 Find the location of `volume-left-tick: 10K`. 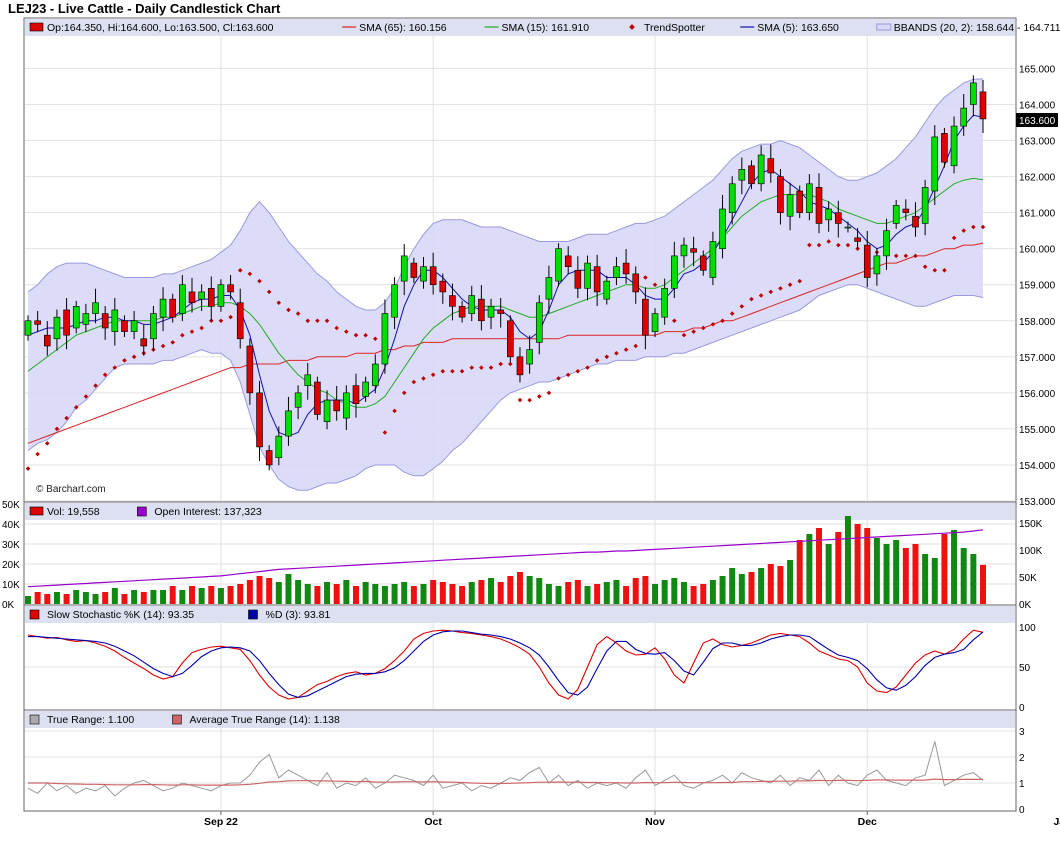

volume-left-tick: 10K is located at coordinates (11, 585).